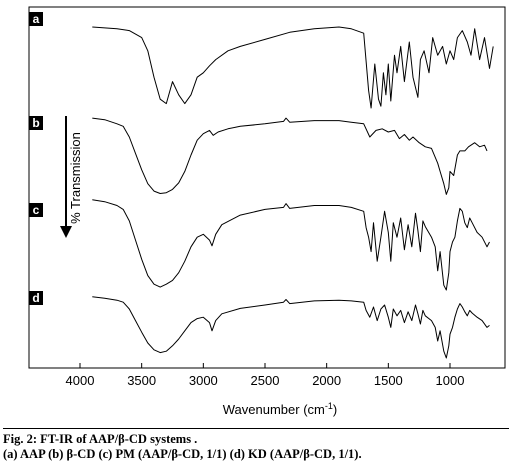  I want to click on x-tick-label: 3500, so click(141, 380).